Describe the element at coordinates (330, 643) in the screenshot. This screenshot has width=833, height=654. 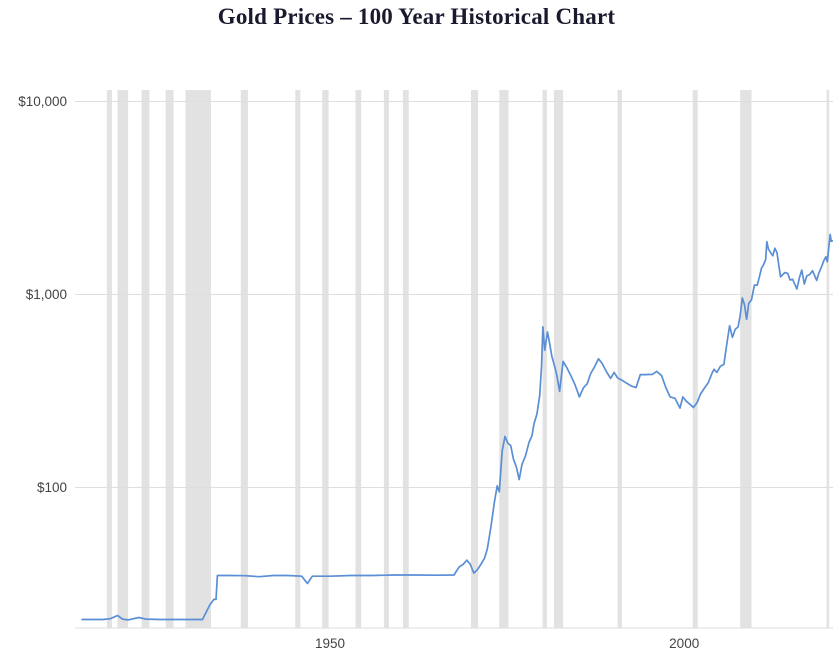
I see `x-tick-label: 1950` at that location.